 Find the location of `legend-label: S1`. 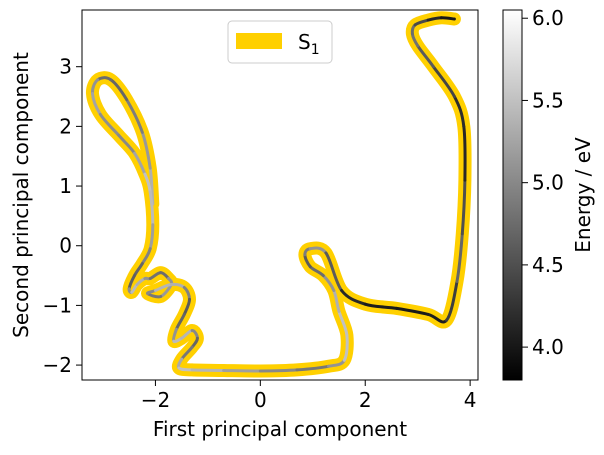

legend-label: S1 is located at coordinates (309, 44).